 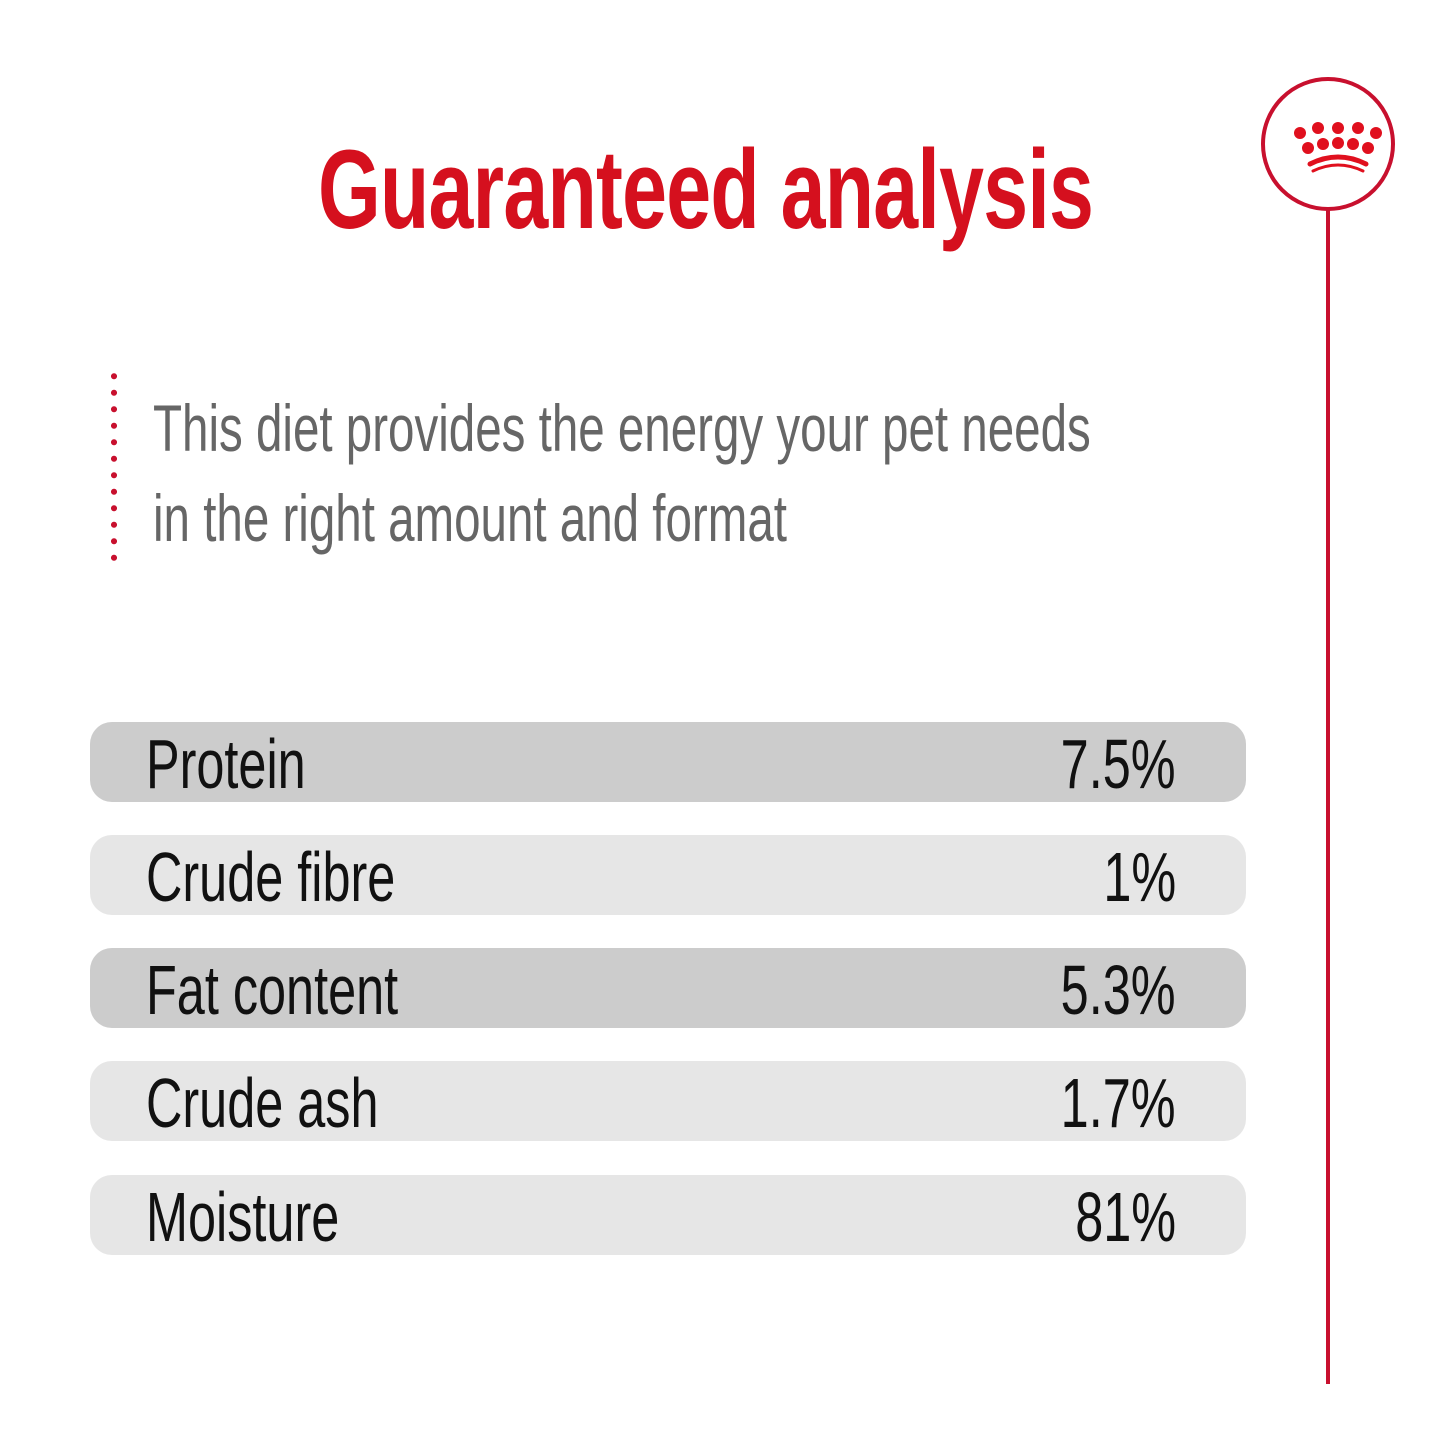 I want to click on row-value: 1.7%, so click(x=1118, y=1103).